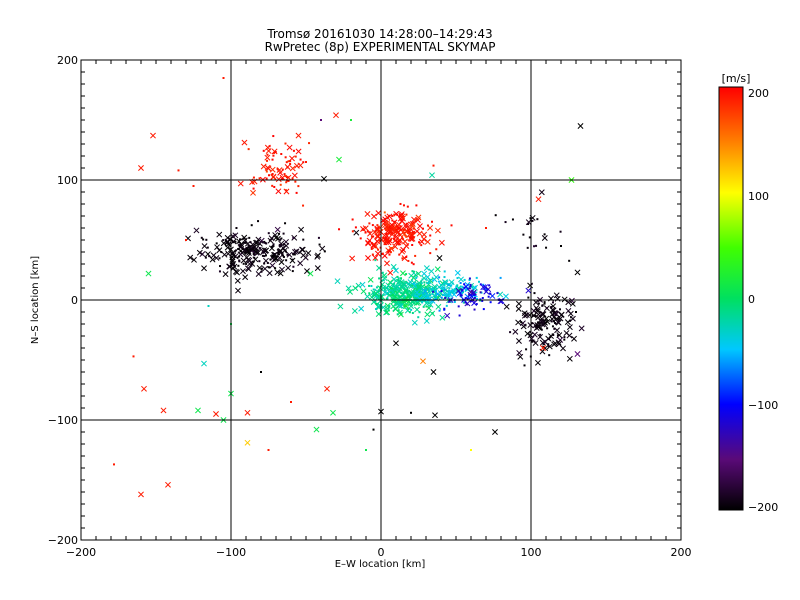 Image resolution: width=800 pixels, height=600 pixels. Describe the element at coordinates (736, 78) in the screenshot. I see `colorbar-label: [m/s]` at that location.